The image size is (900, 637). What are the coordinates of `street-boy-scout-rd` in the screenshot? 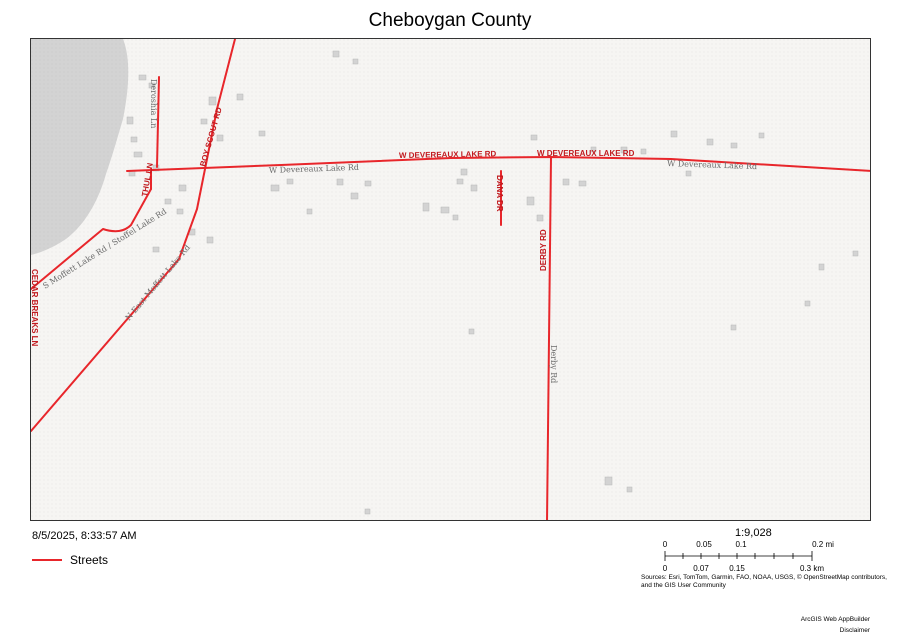 It's located at (133, 235).